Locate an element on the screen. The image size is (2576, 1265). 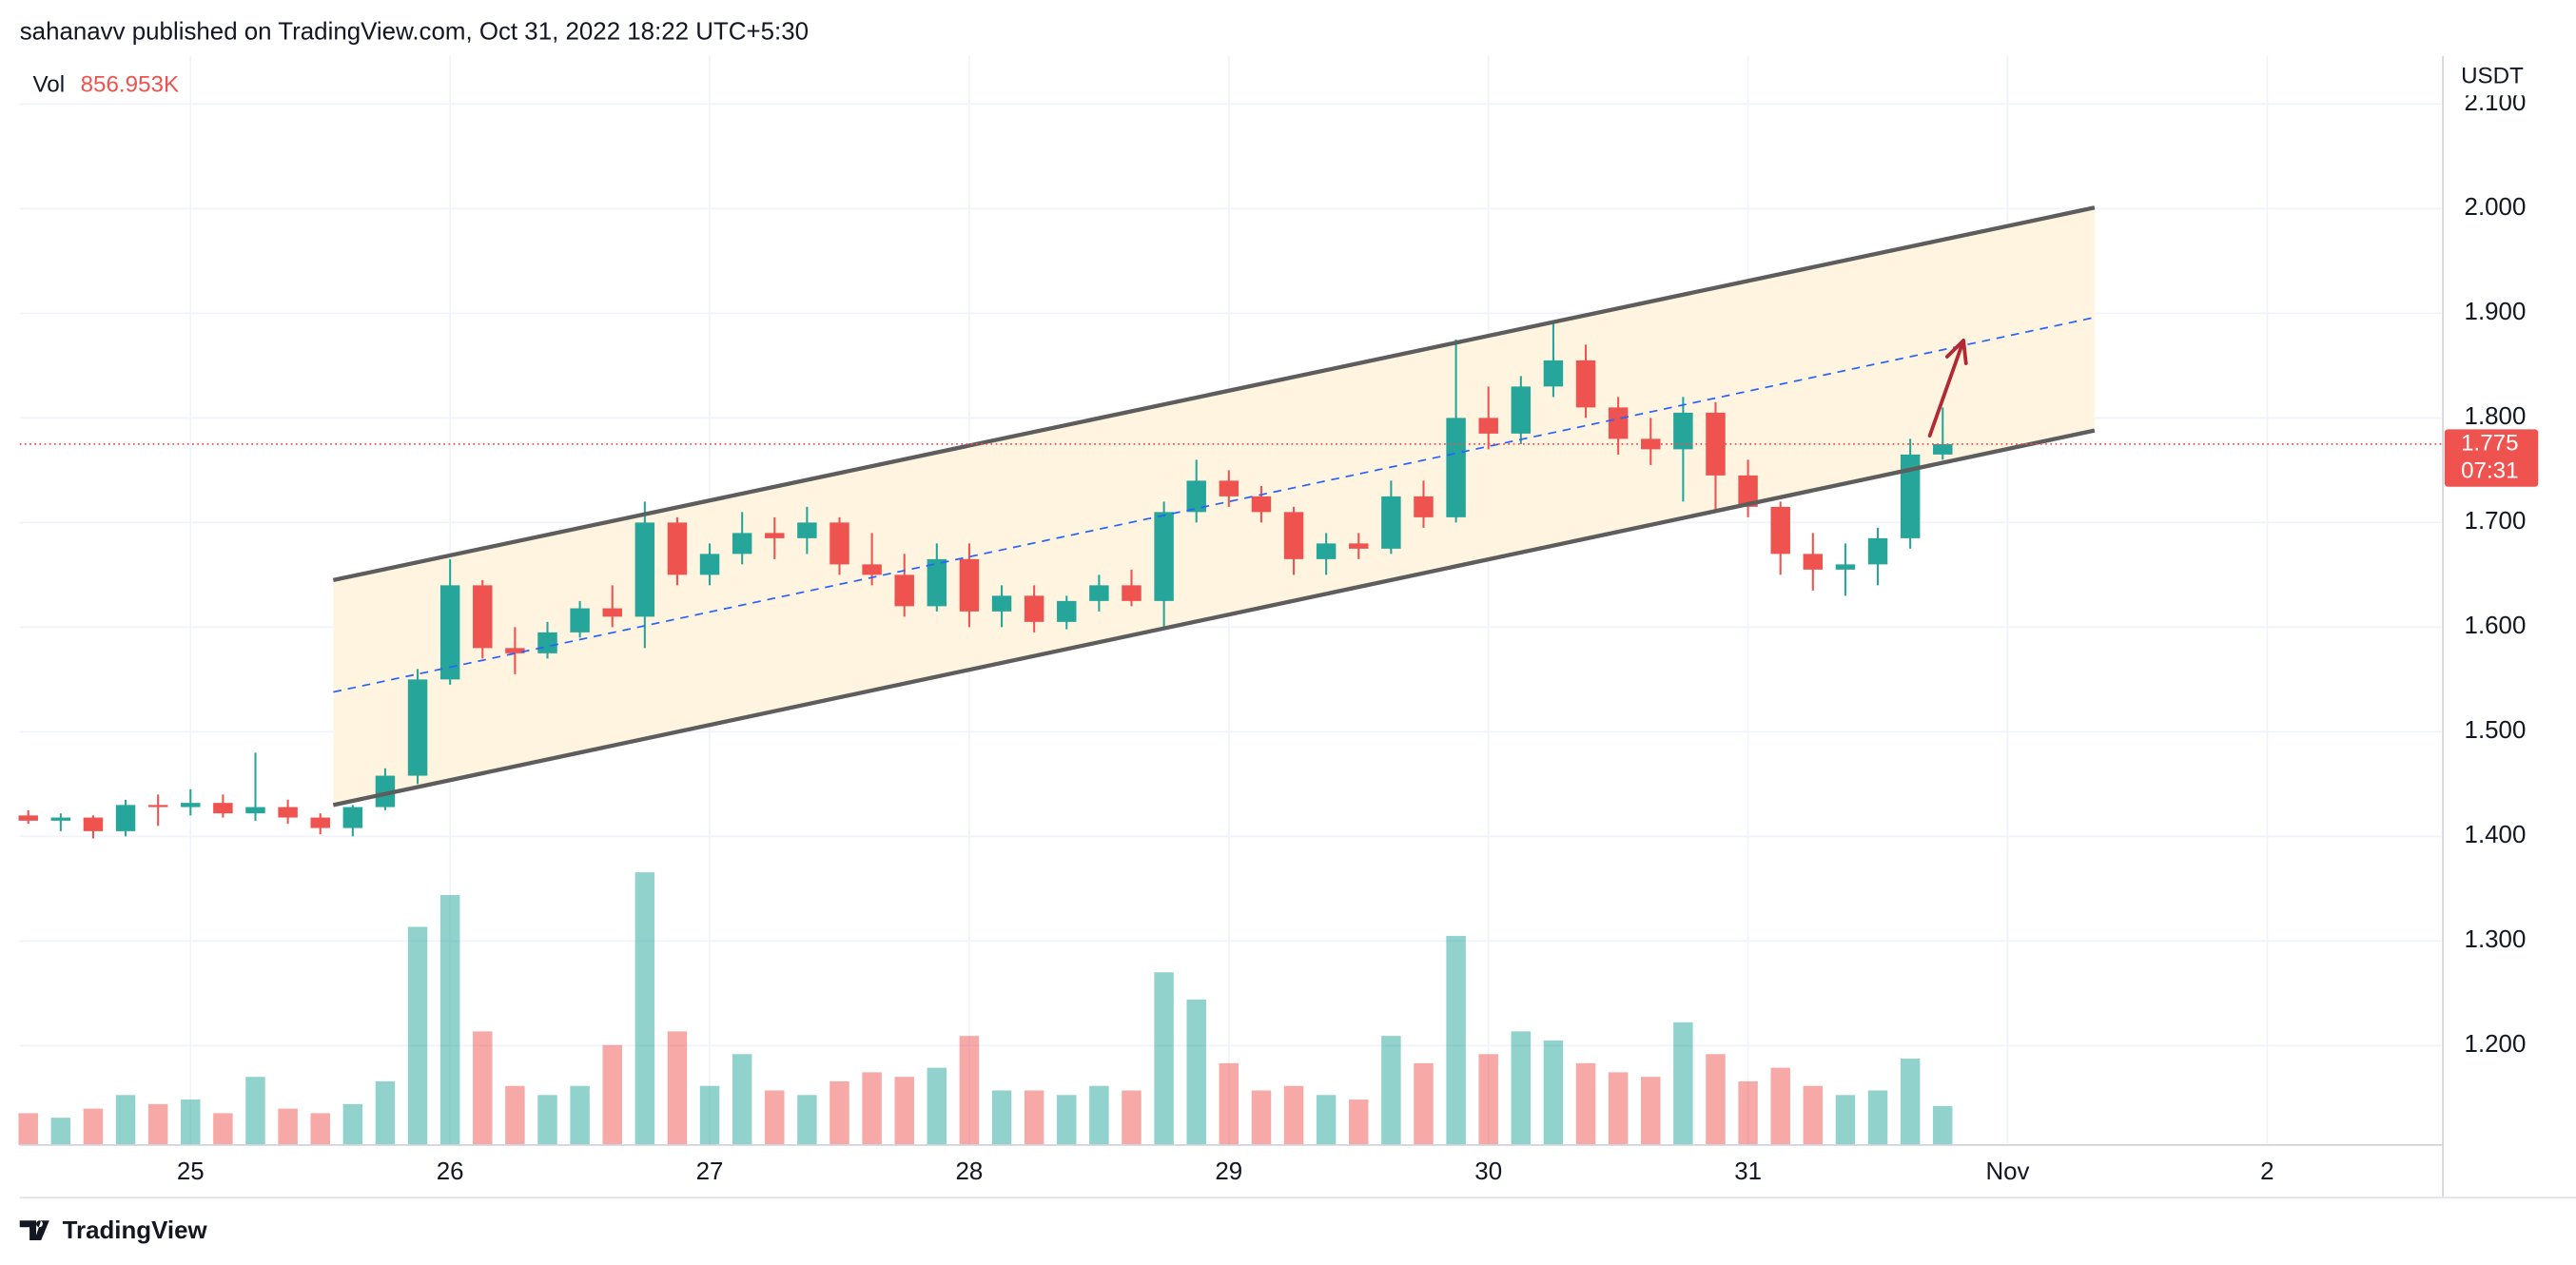
tradingview-logo: TradingView is located at coordinates (114, 1230).